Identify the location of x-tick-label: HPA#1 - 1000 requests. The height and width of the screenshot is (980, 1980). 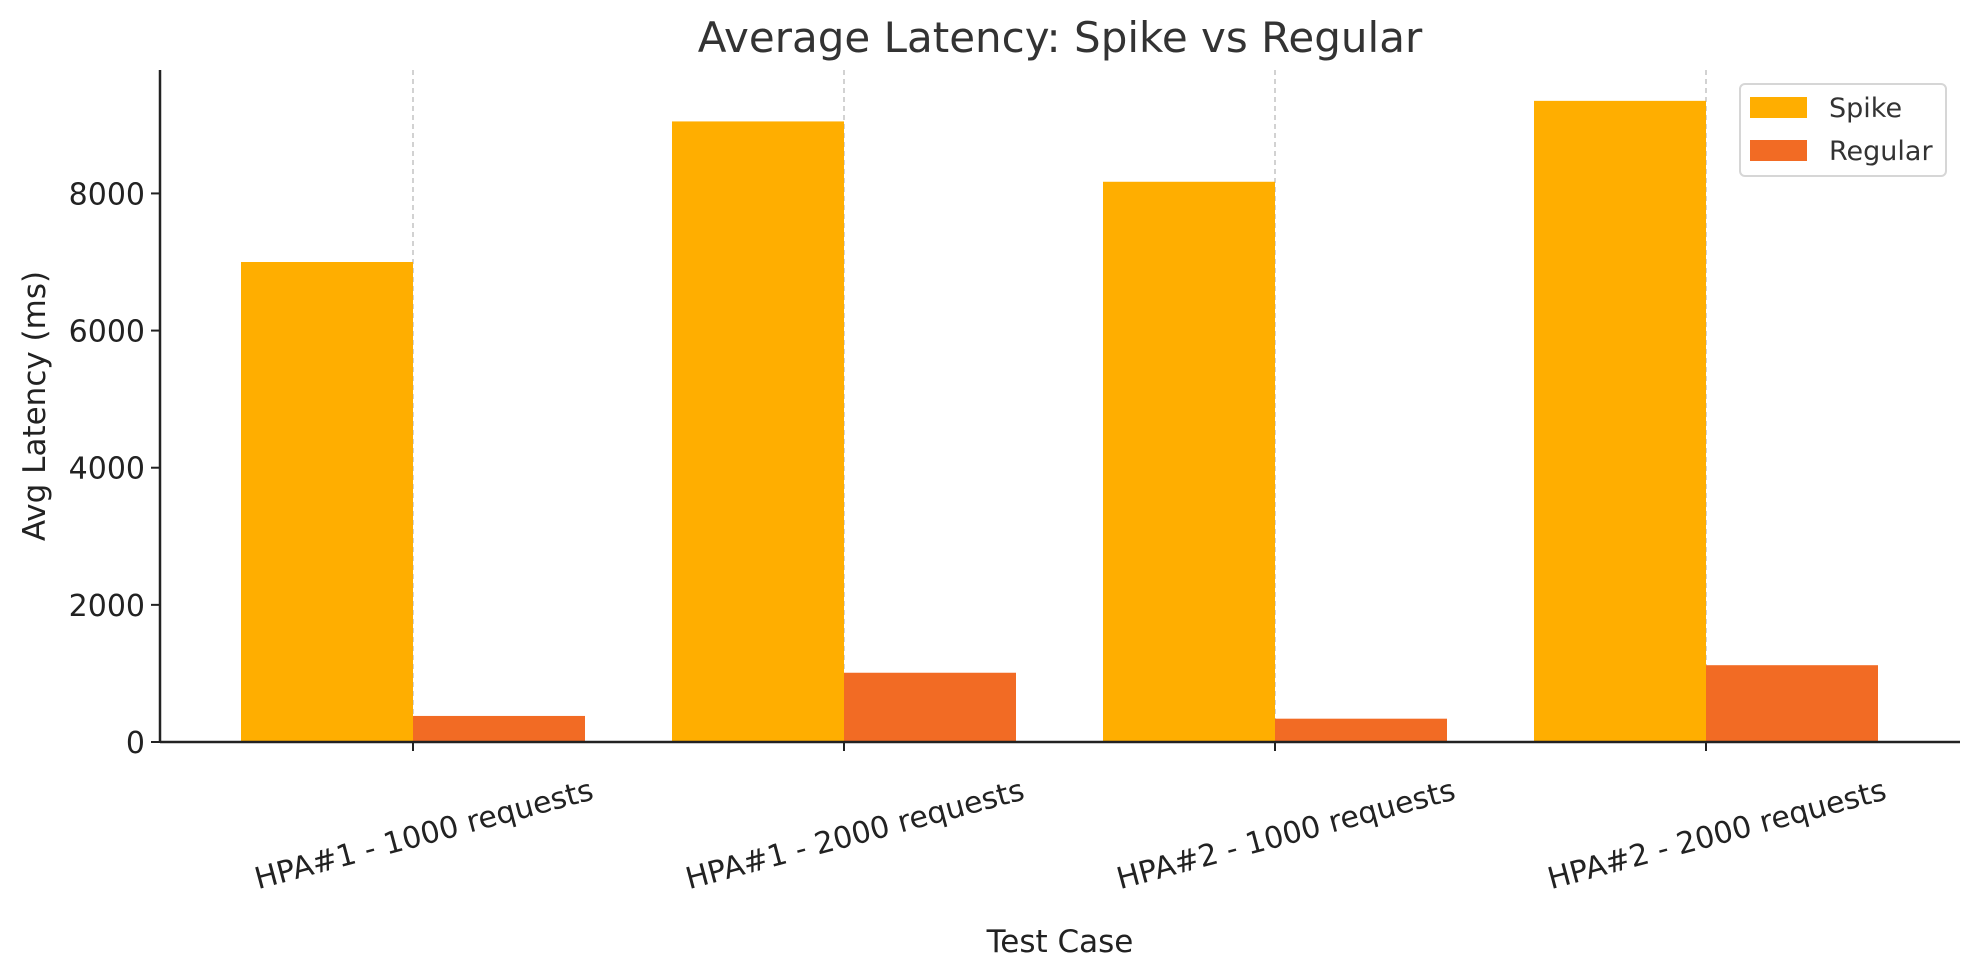
(424, 835).